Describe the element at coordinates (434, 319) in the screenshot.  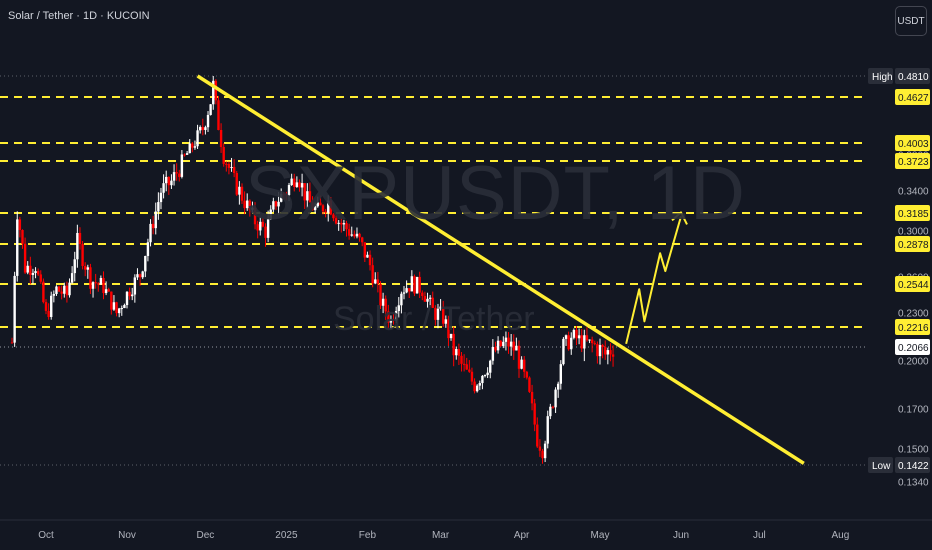
I see `watermark-name: Solar / Tether` at that location.